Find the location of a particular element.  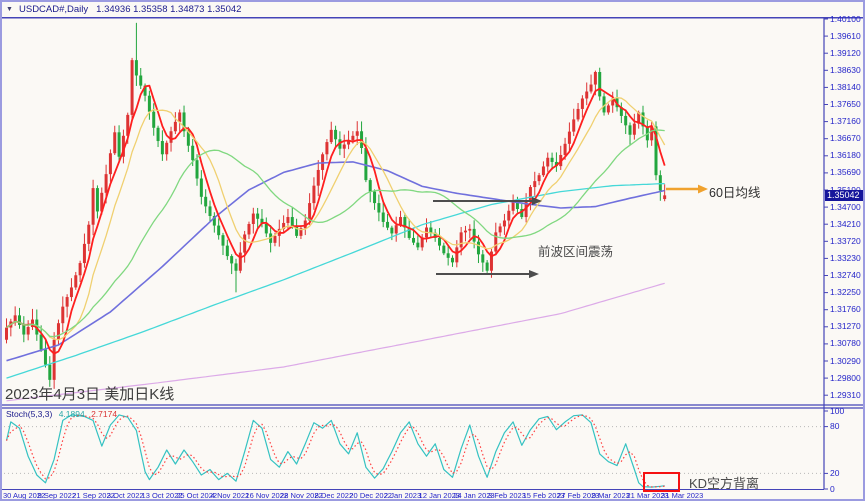

price-axis-label: 1.36670 is located at coordinates (845, 138).